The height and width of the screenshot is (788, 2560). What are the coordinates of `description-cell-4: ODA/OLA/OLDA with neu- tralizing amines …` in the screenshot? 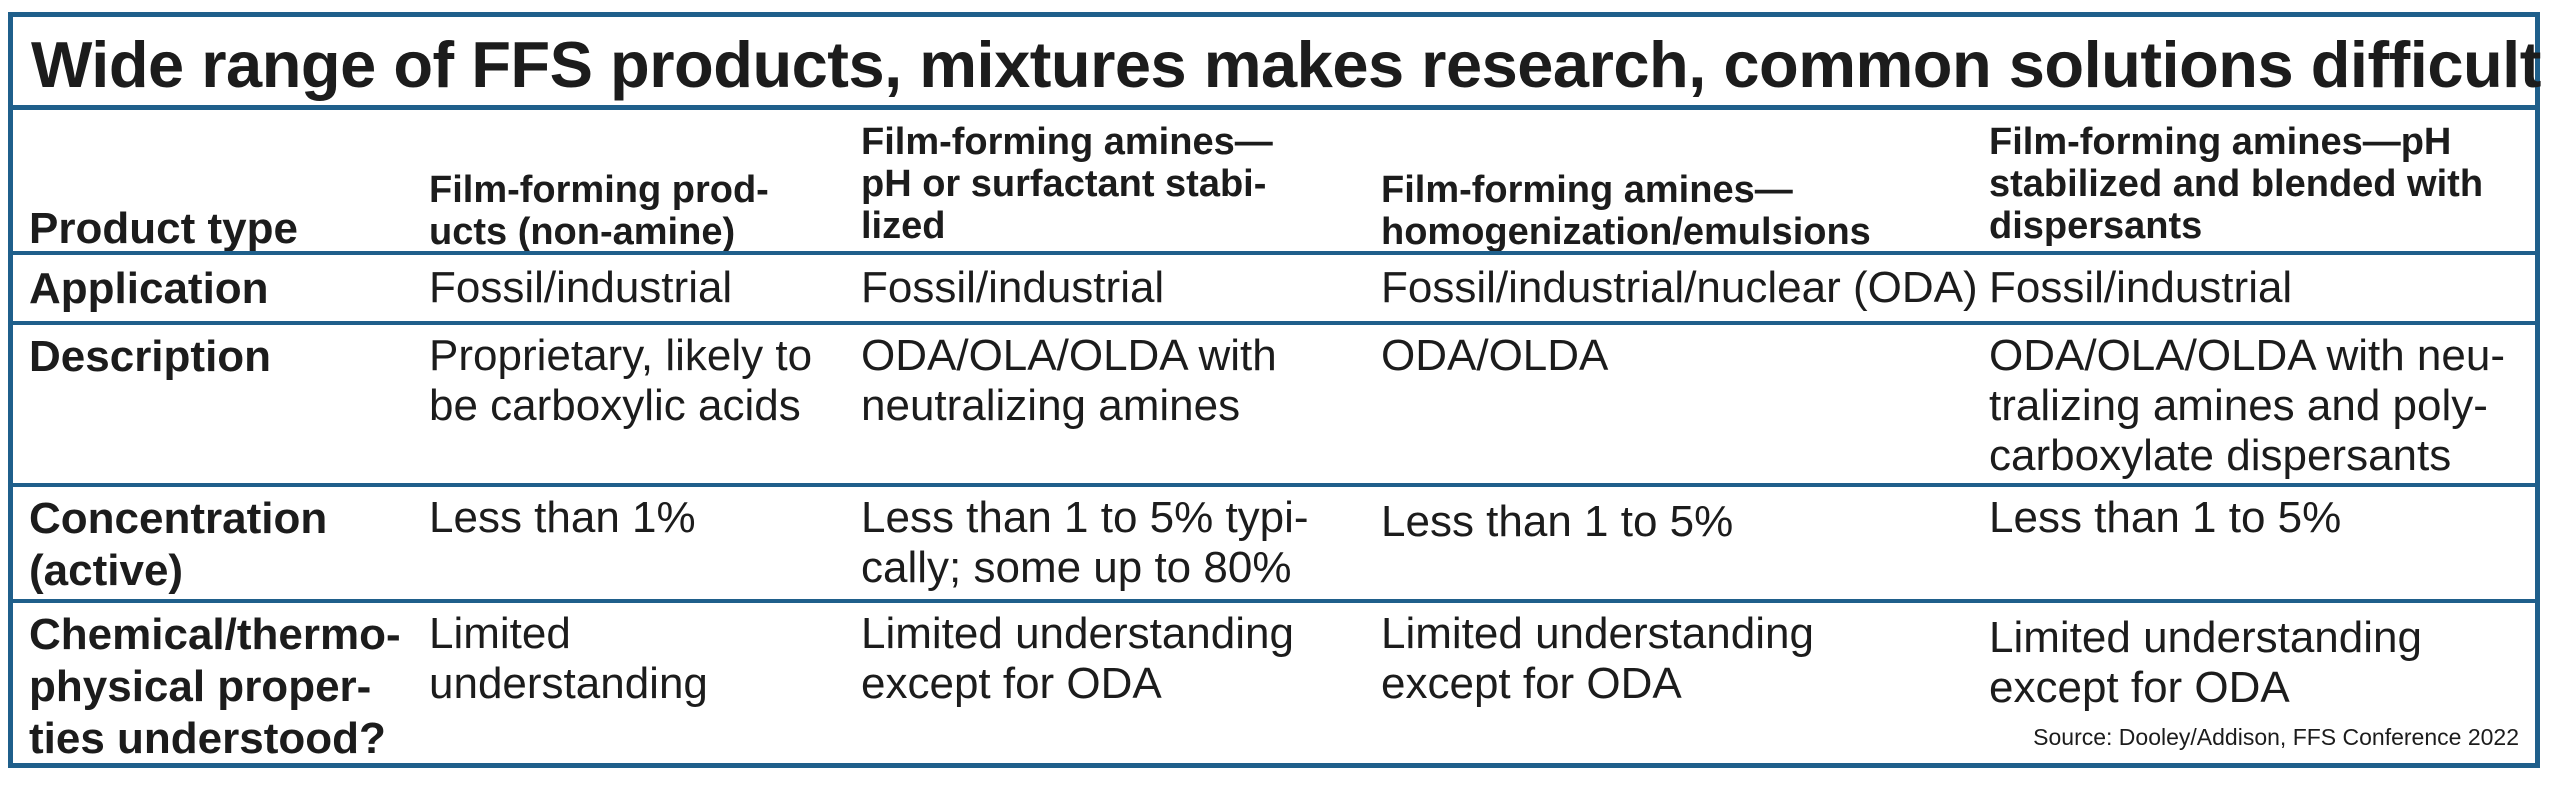 It's located at (2247, 405).